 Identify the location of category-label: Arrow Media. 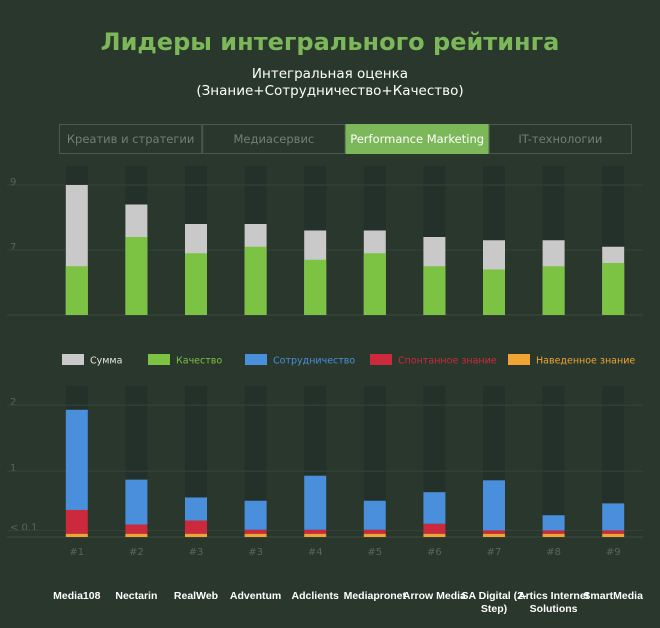
(434, 596).